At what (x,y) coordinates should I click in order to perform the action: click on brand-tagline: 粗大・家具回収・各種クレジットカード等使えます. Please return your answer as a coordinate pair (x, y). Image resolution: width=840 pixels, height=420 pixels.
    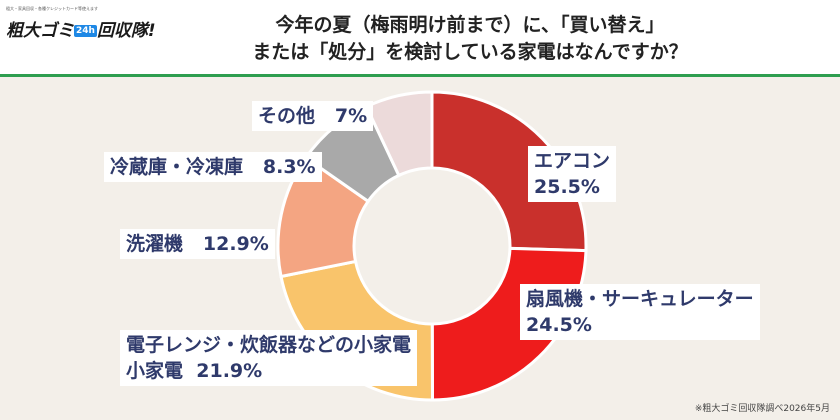
    Looking at the image, I should click on (52, 8).